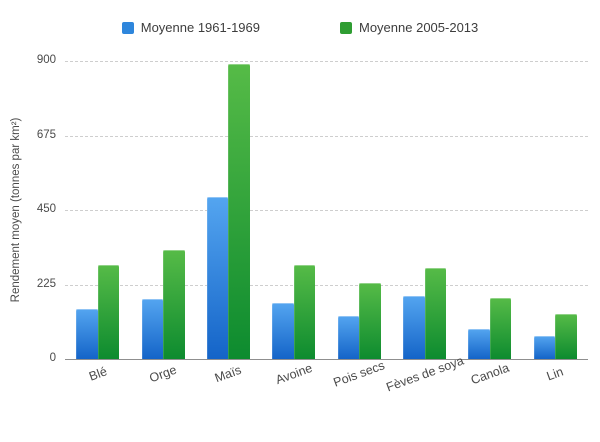  I want to click on y-tick-label: 900, so click(46, 60).